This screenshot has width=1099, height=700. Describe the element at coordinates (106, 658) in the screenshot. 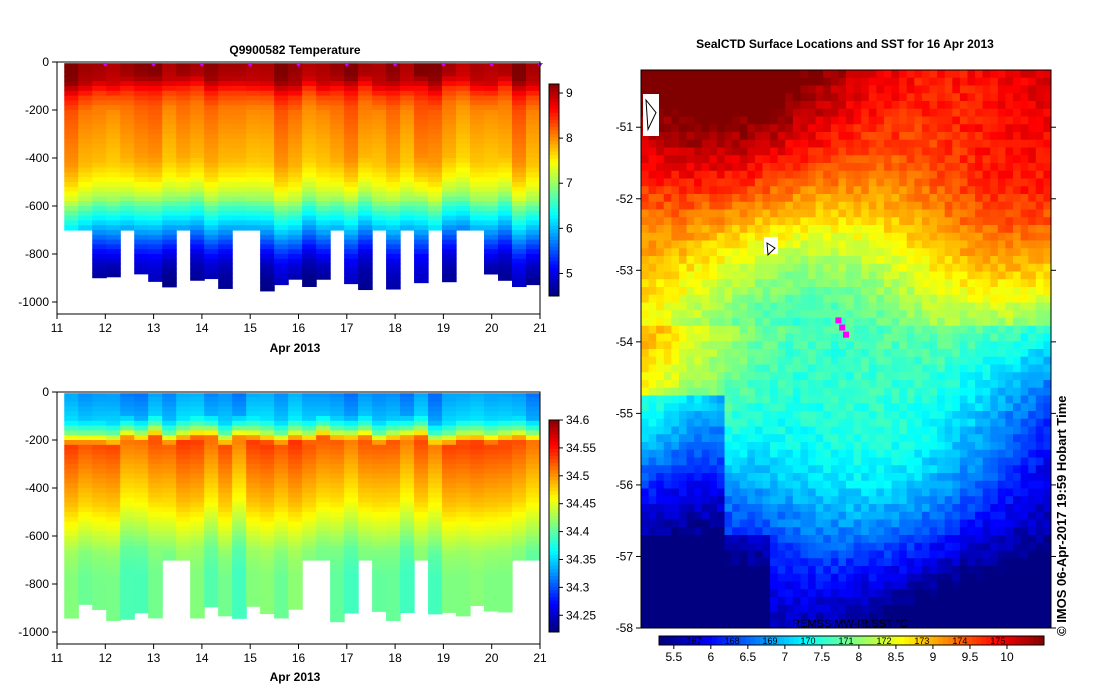

I see `x-tick-label: 12` at that location.